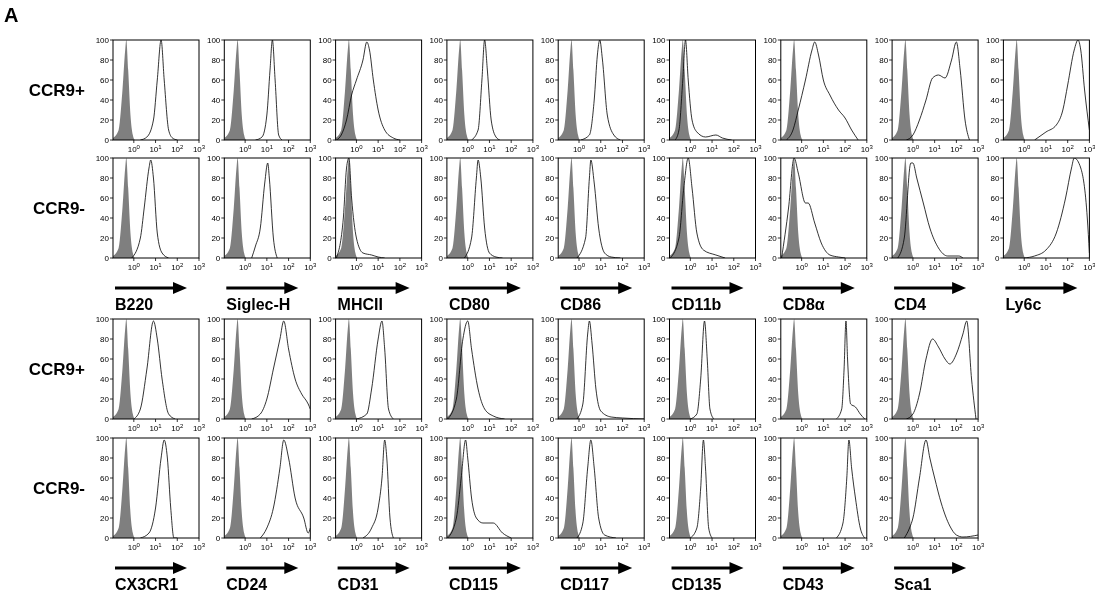  What do you see at coordinates (57, 90) in the screenshot?
I see `y-axis-title: CCR9+` at bounding box center [57, 90].